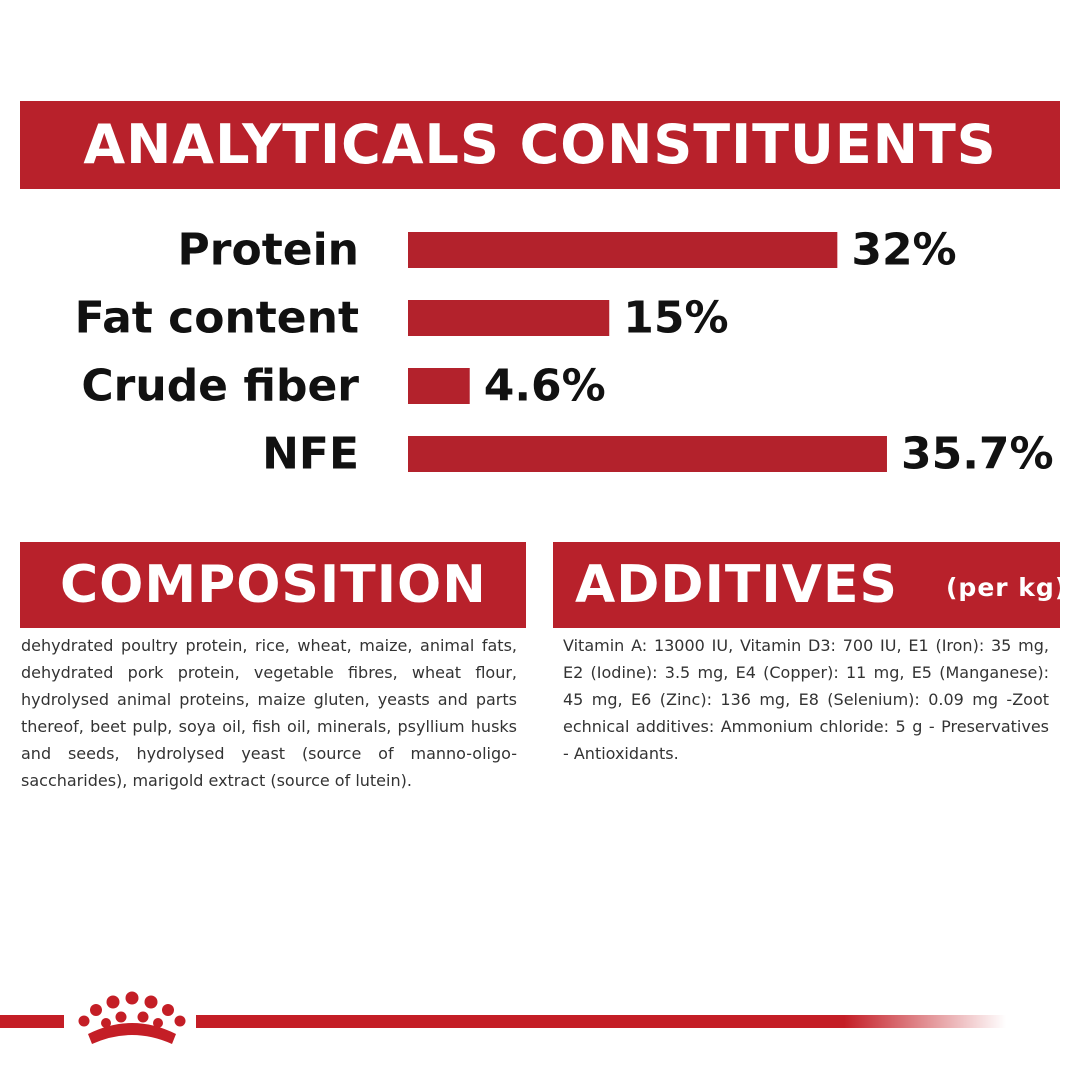 This screenshot has height=1080, width=1080. I want to click on value-label-nfe: 35.7%, so click(977, 454).